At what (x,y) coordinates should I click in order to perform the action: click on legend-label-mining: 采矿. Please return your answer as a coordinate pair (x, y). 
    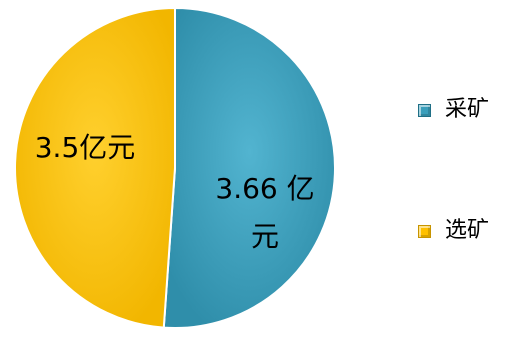
    Looking at the image, I should click on (467, 109).